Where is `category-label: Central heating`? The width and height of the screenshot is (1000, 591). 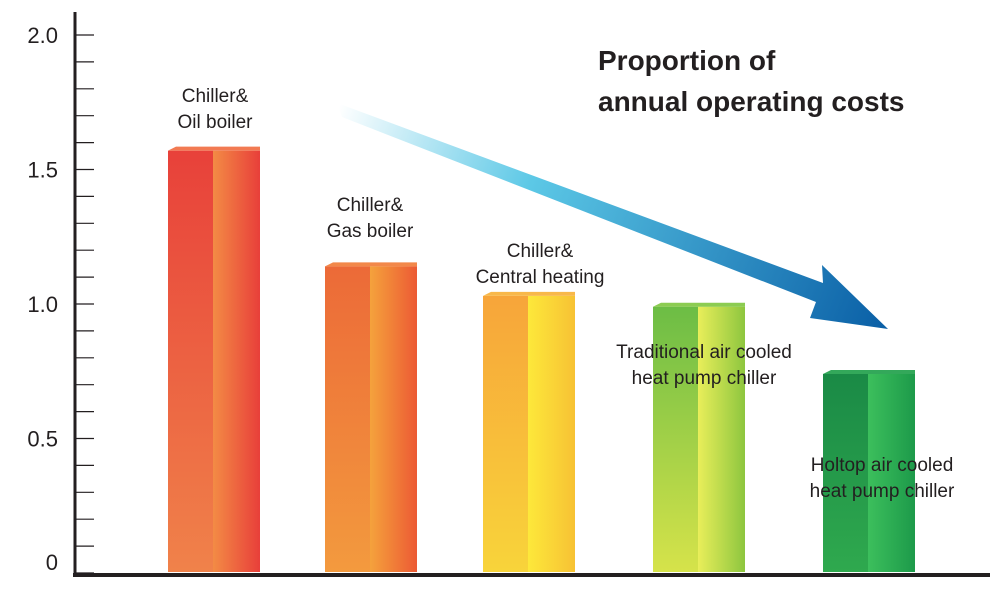 category-label: Central heating is located at coordinates (540, 277).